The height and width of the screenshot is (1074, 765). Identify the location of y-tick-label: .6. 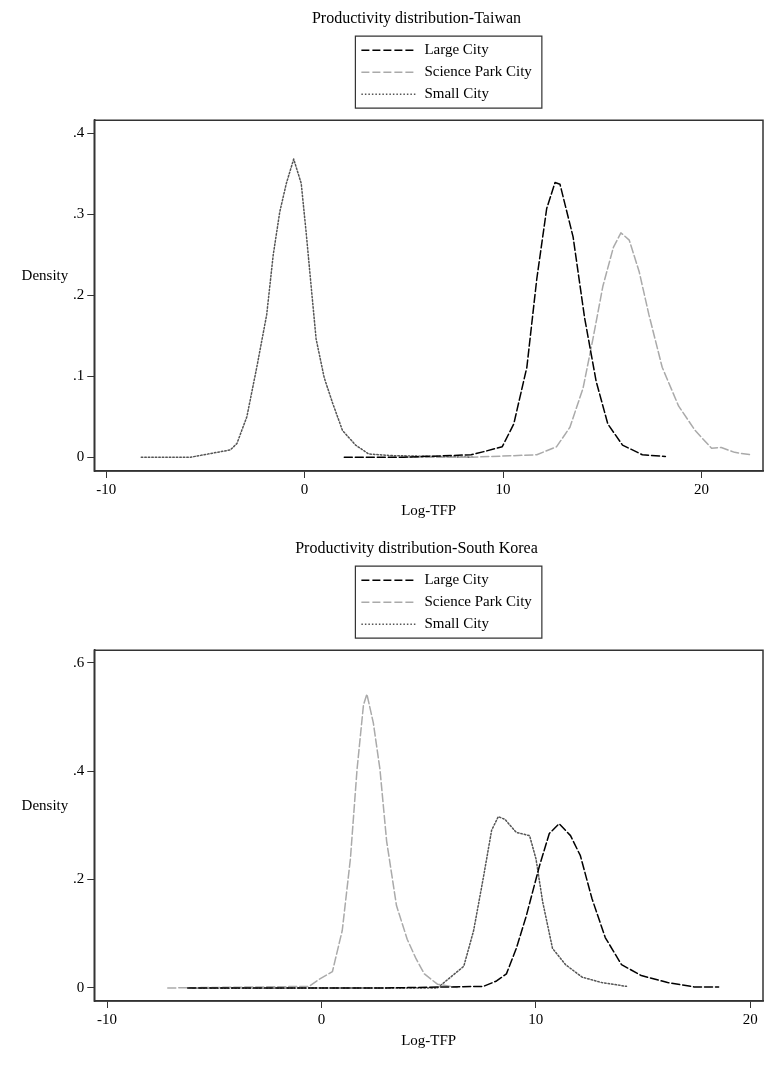
(79, 661).